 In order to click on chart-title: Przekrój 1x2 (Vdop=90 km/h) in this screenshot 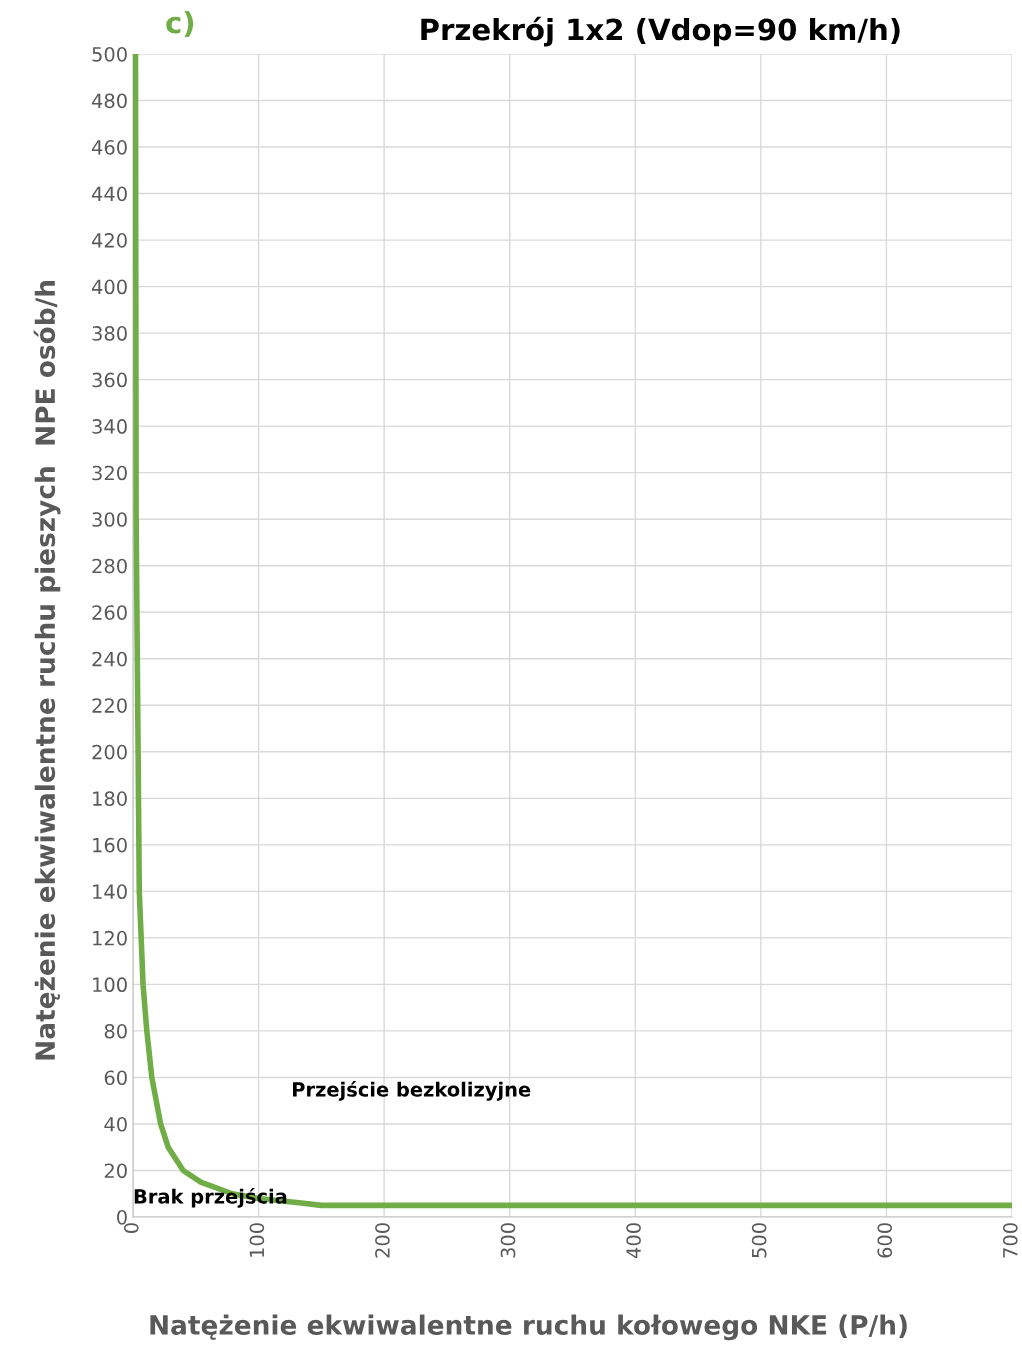, I will do `click(660, 31)`.